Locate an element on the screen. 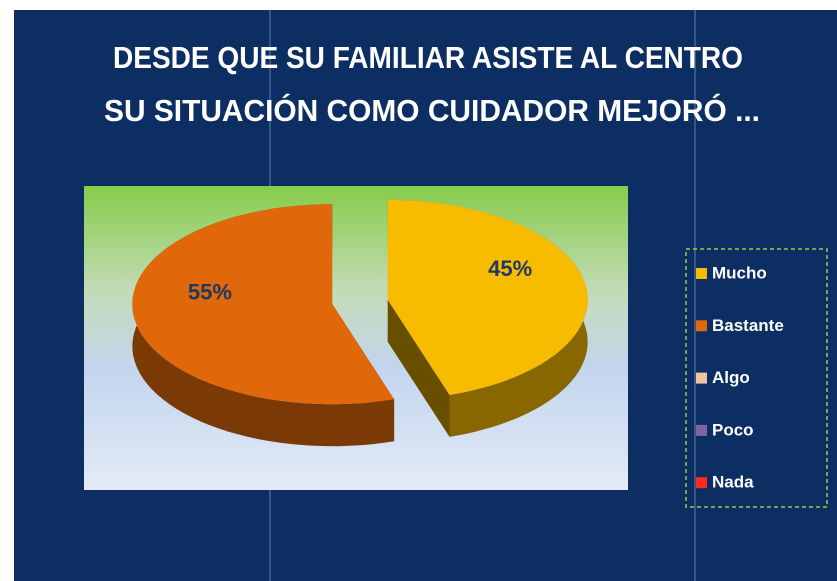 The image size is (837, 581). data-label: 45% is located at coordinates (510, 268).